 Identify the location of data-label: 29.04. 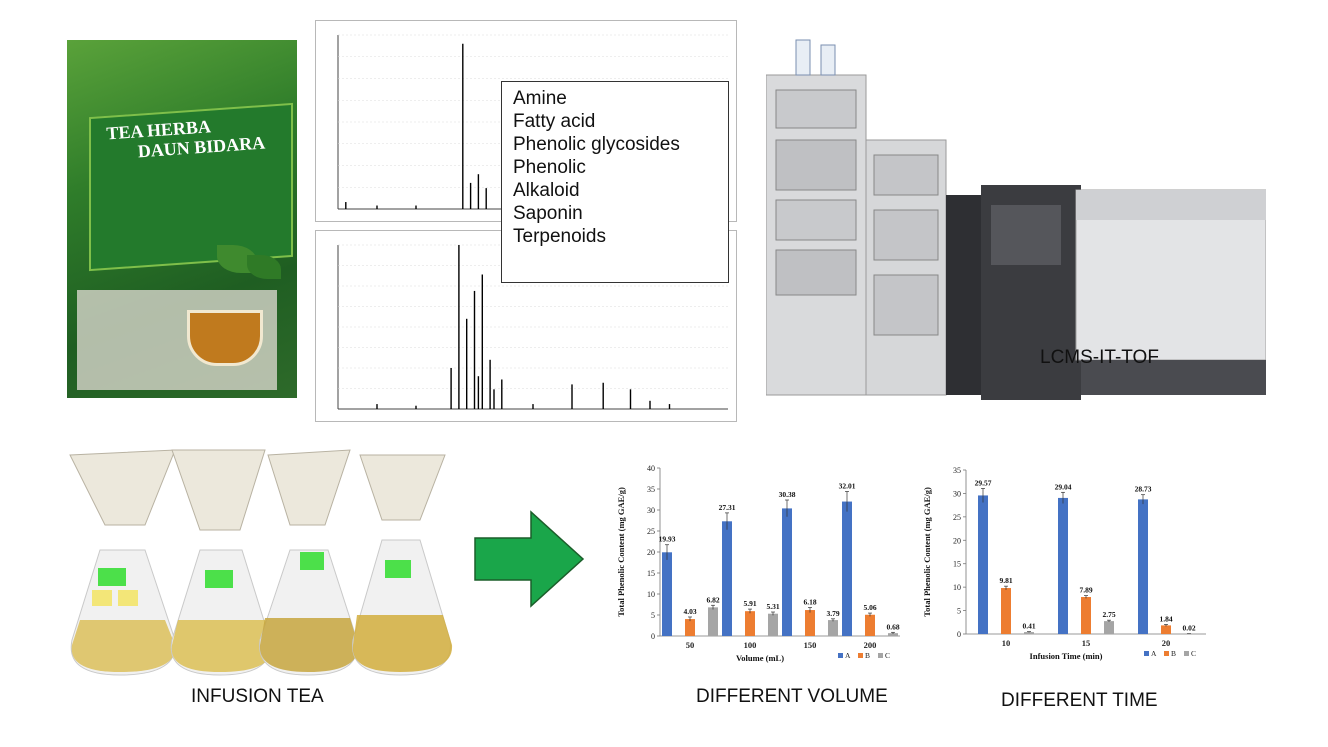
(1063, 486).